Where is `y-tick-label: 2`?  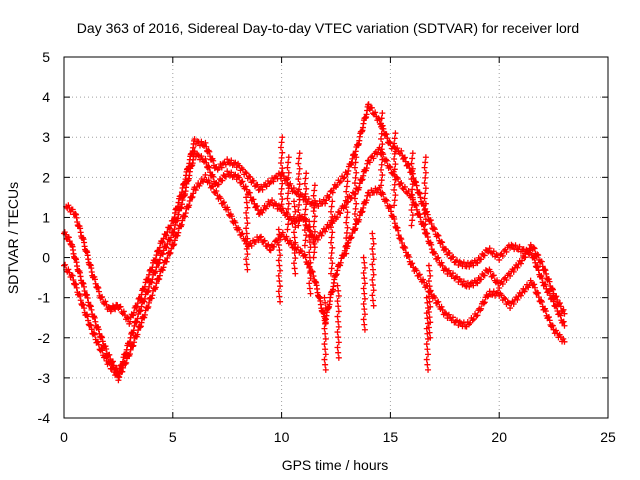
y-tick-label: 2 is located at coordinates (46, 177).